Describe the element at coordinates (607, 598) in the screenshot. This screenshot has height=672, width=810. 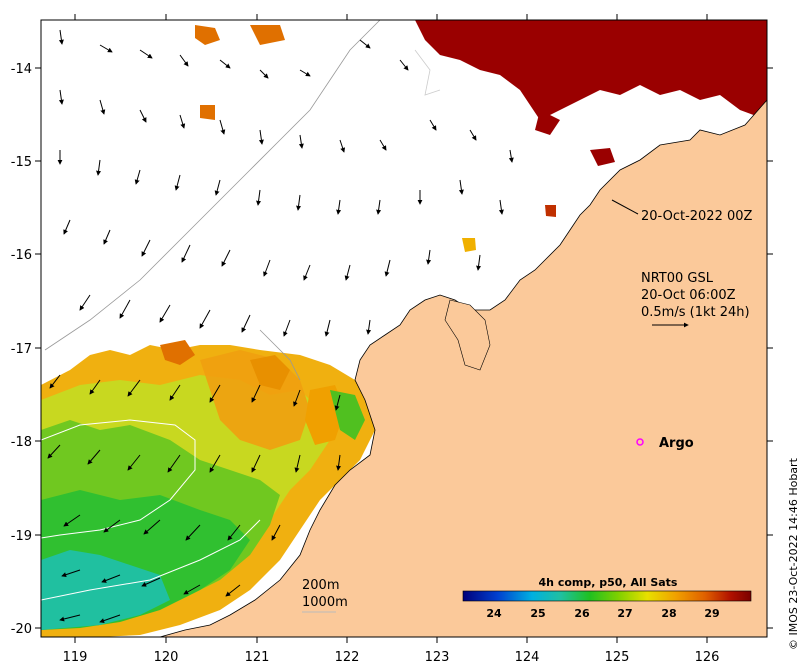
I see `sst-colorbar: 4h comp, p50, All Sats 24 25 26 27 28 29` at that location.